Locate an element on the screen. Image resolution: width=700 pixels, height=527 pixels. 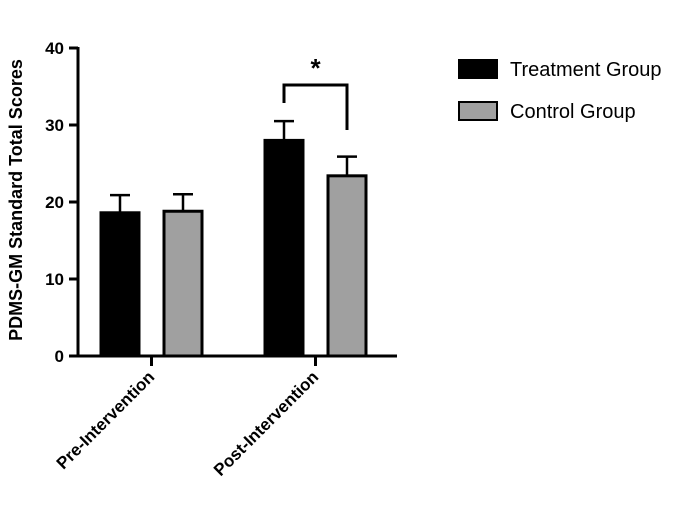
y-tick-label: 40 is located at coordinates (54, 48).